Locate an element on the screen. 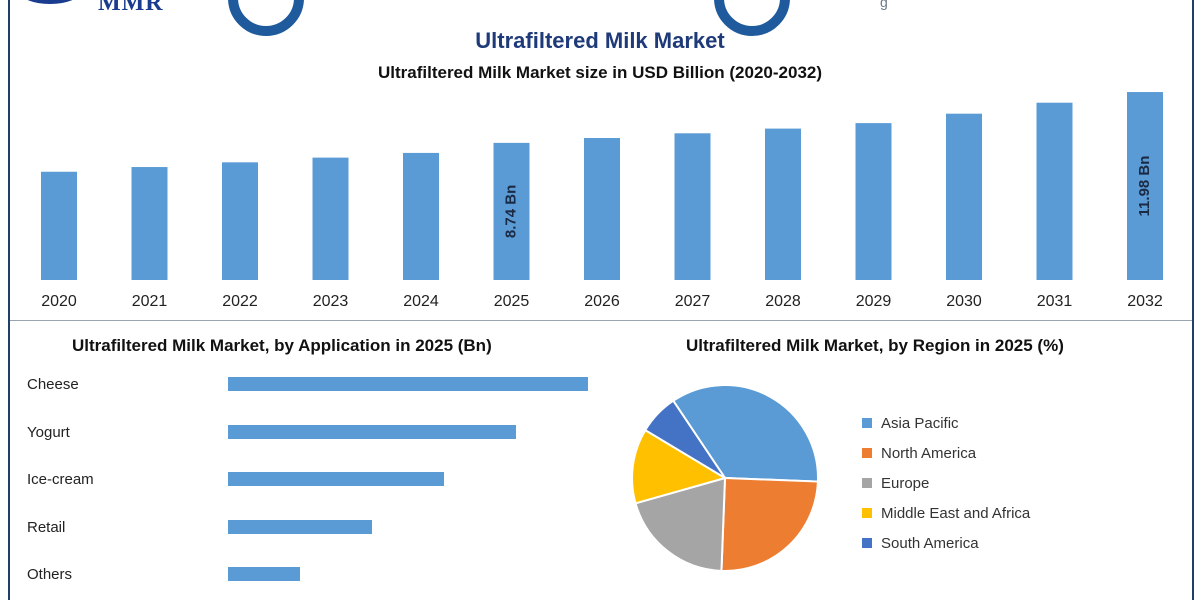  bar-2030 is located at coordinates (964, 196).